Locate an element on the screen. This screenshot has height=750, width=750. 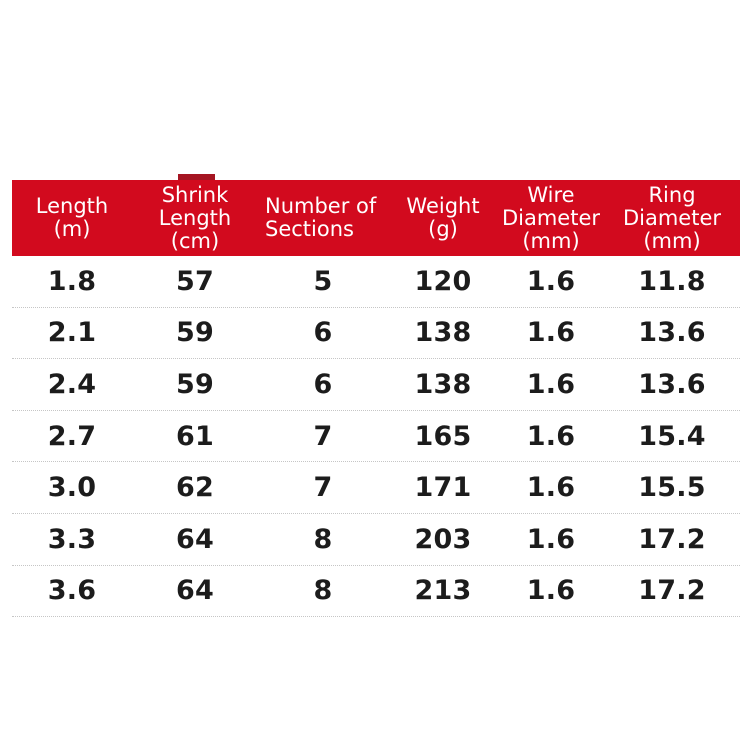
header-label: Shrink is located at coordinates (195, 194).